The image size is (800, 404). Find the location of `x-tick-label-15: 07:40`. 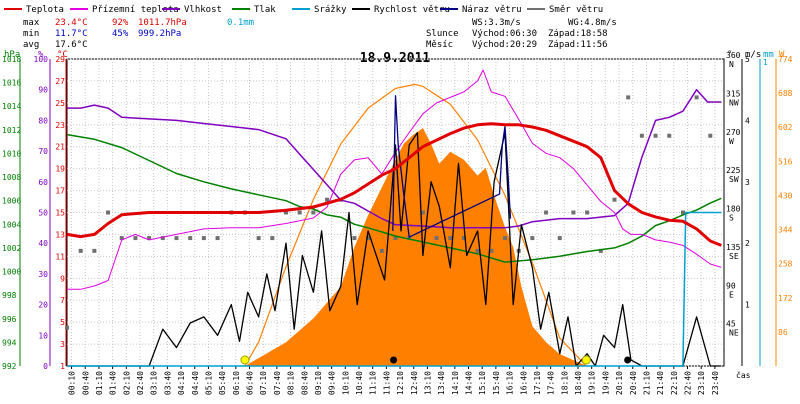

x-tick-label-15: 07:40 is located at coordinates (277, 383).